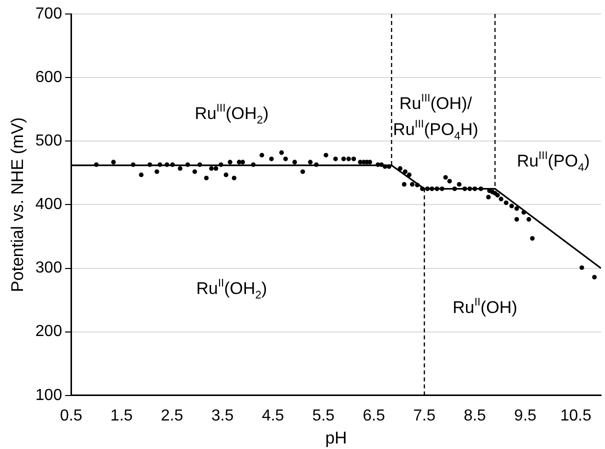 This screenshot has height=449, width=605. I want to click on y-tick-label: 400, so click(48, 205).